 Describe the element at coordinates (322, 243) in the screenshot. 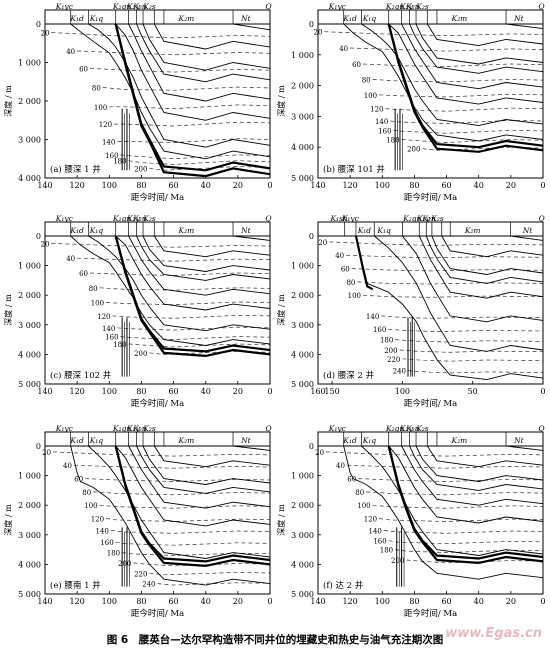

I see `isotherm-label-20: 20` at that location.